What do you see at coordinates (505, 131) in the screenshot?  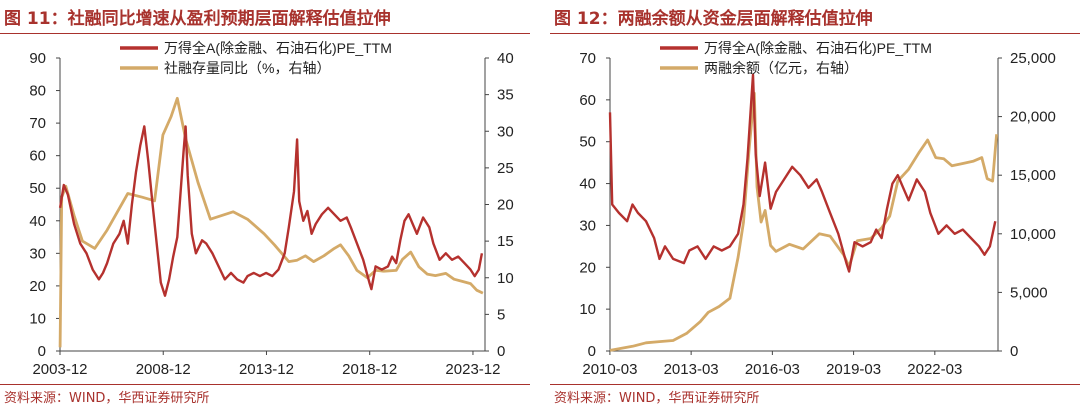 I see `y-right-tick-label: 30` at bounding box center [505, 131].